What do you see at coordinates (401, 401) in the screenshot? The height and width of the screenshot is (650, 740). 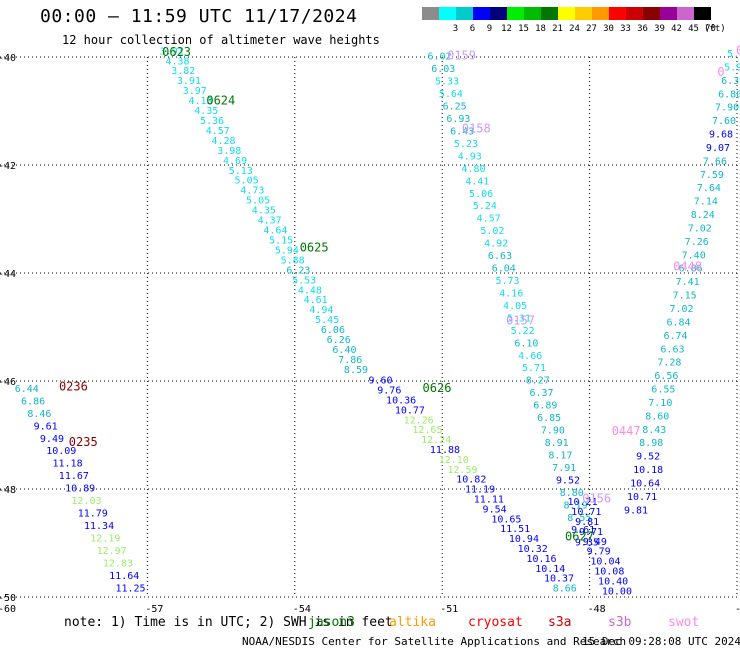 I see `wave-height-value: 10.36` at bounding box center [401, 401].